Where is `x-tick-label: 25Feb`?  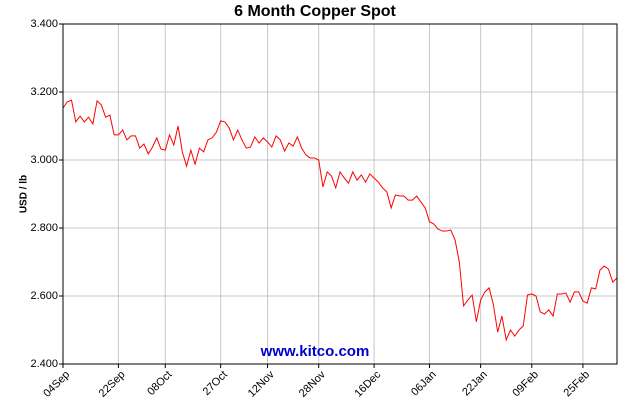 x-tick-label: 25Feb is located at coordinates (577, 384).